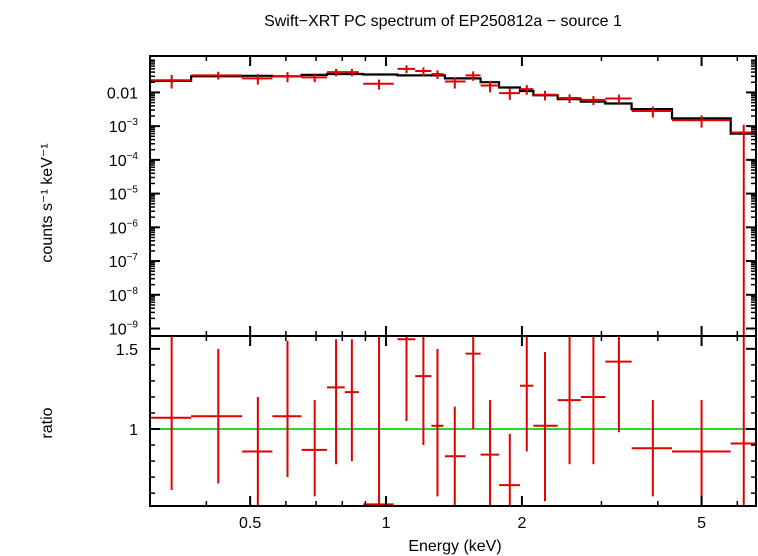 The height and width of the screenshot is (556, 758). Describe the element at coordinates (127, 390) in the screenshot. I see `ratio-y-tick-labels: 11.5` at that location.